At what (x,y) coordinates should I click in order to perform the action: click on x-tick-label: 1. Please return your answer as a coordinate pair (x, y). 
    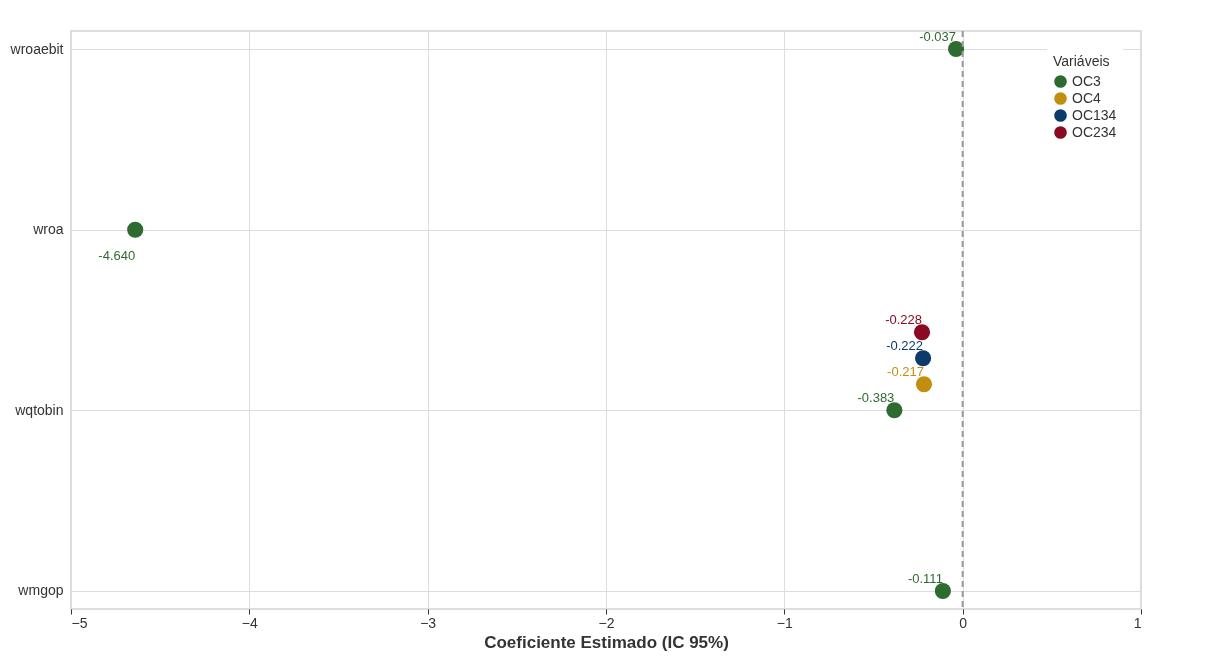
    Looking at the image, I should click on (1137, 622).